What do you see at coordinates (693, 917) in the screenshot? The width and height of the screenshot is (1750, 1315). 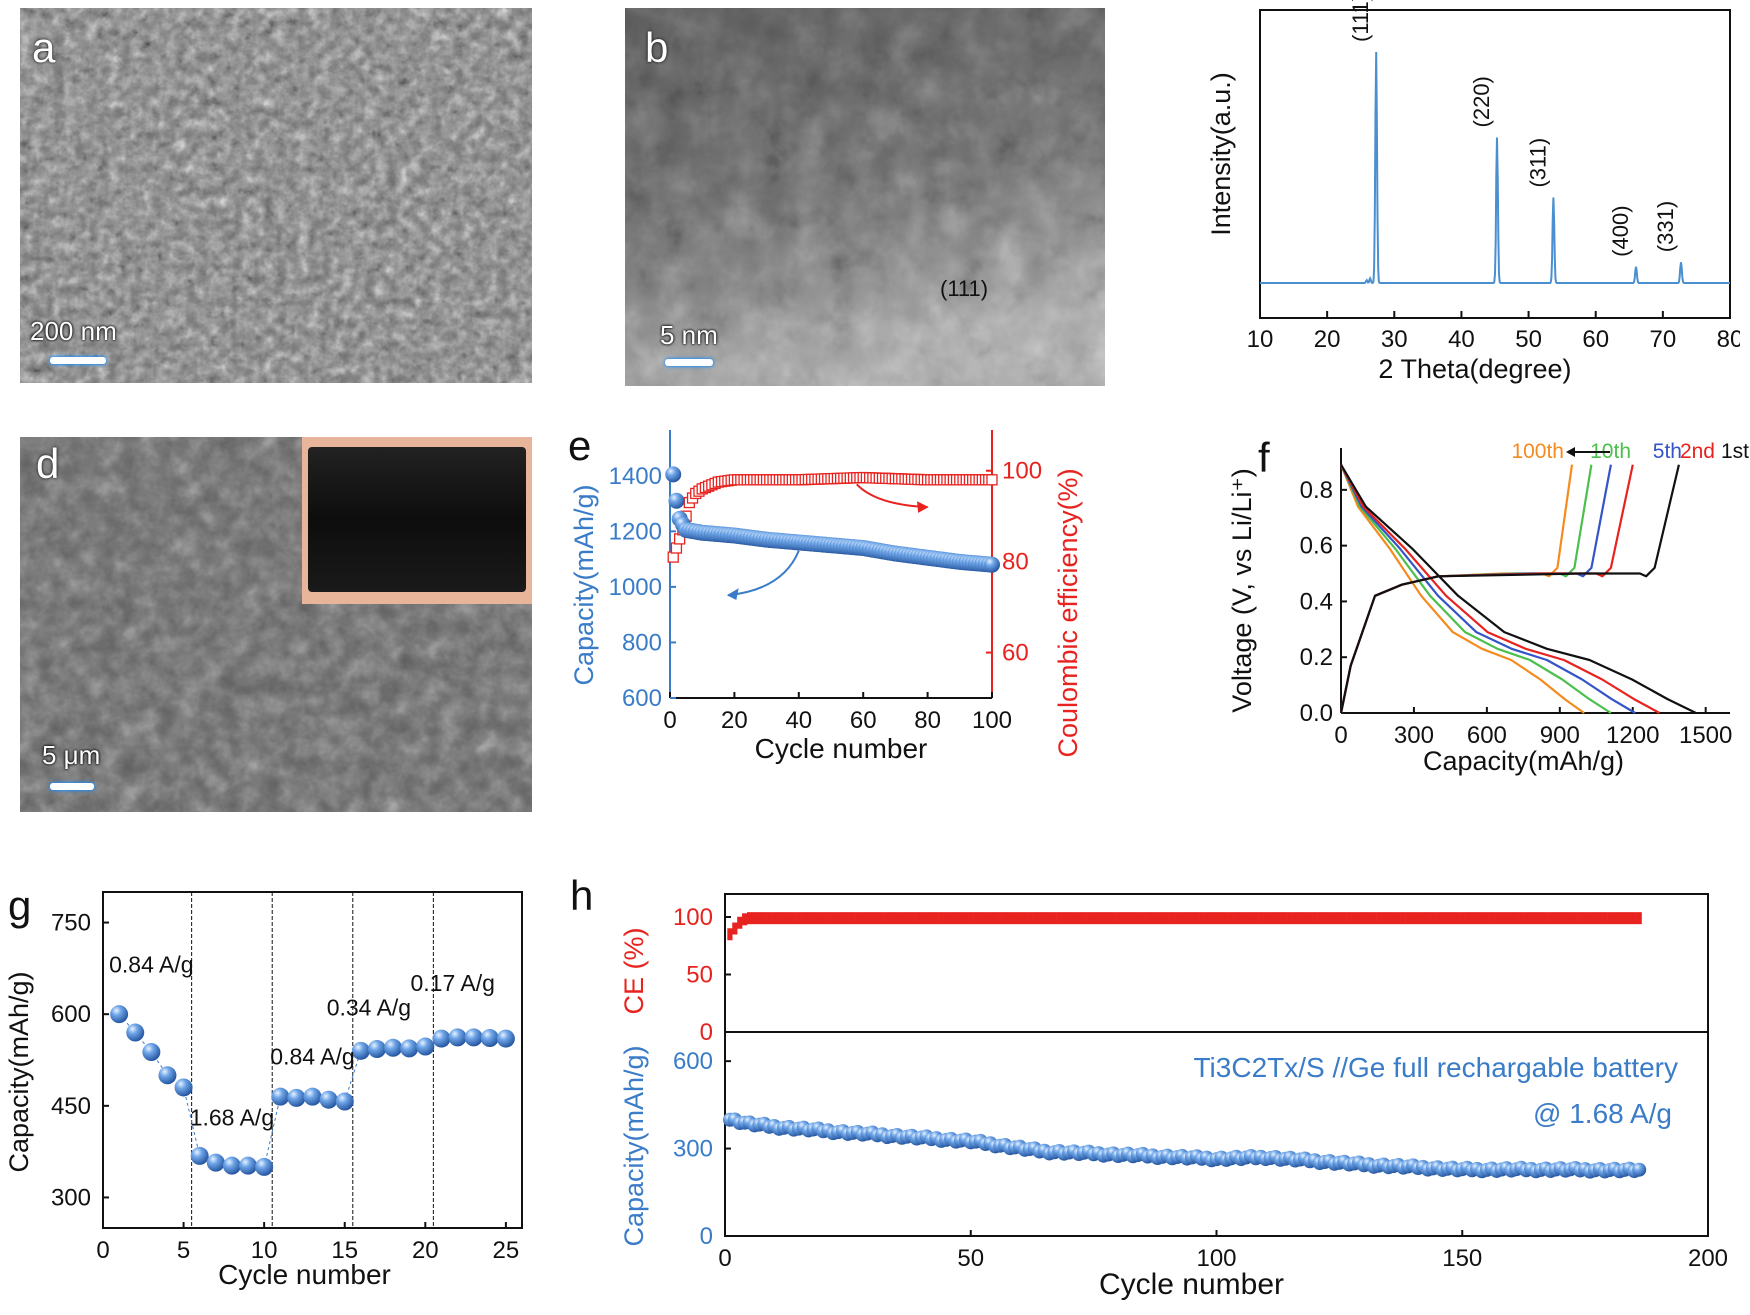 I see `y-tick-label-top-h: 100` at bounding box center [693, 917].